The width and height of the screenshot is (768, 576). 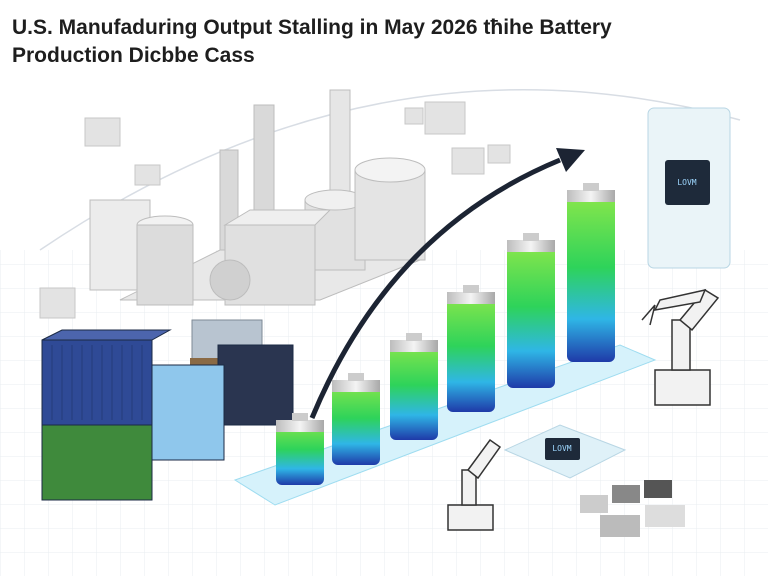 I want to click on floor-tiles, so click(x=632, y=508).